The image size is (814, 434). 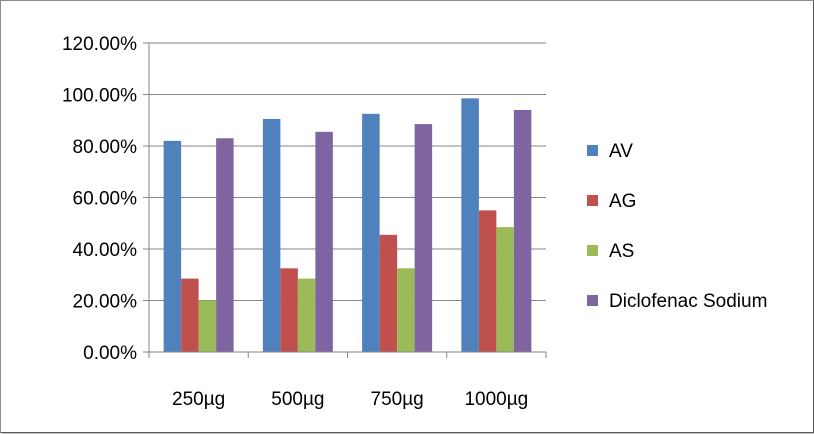 I want to click on x-tick-labels: 250µg 500µg 750µg 1000µg, so click(x=350, y=399).